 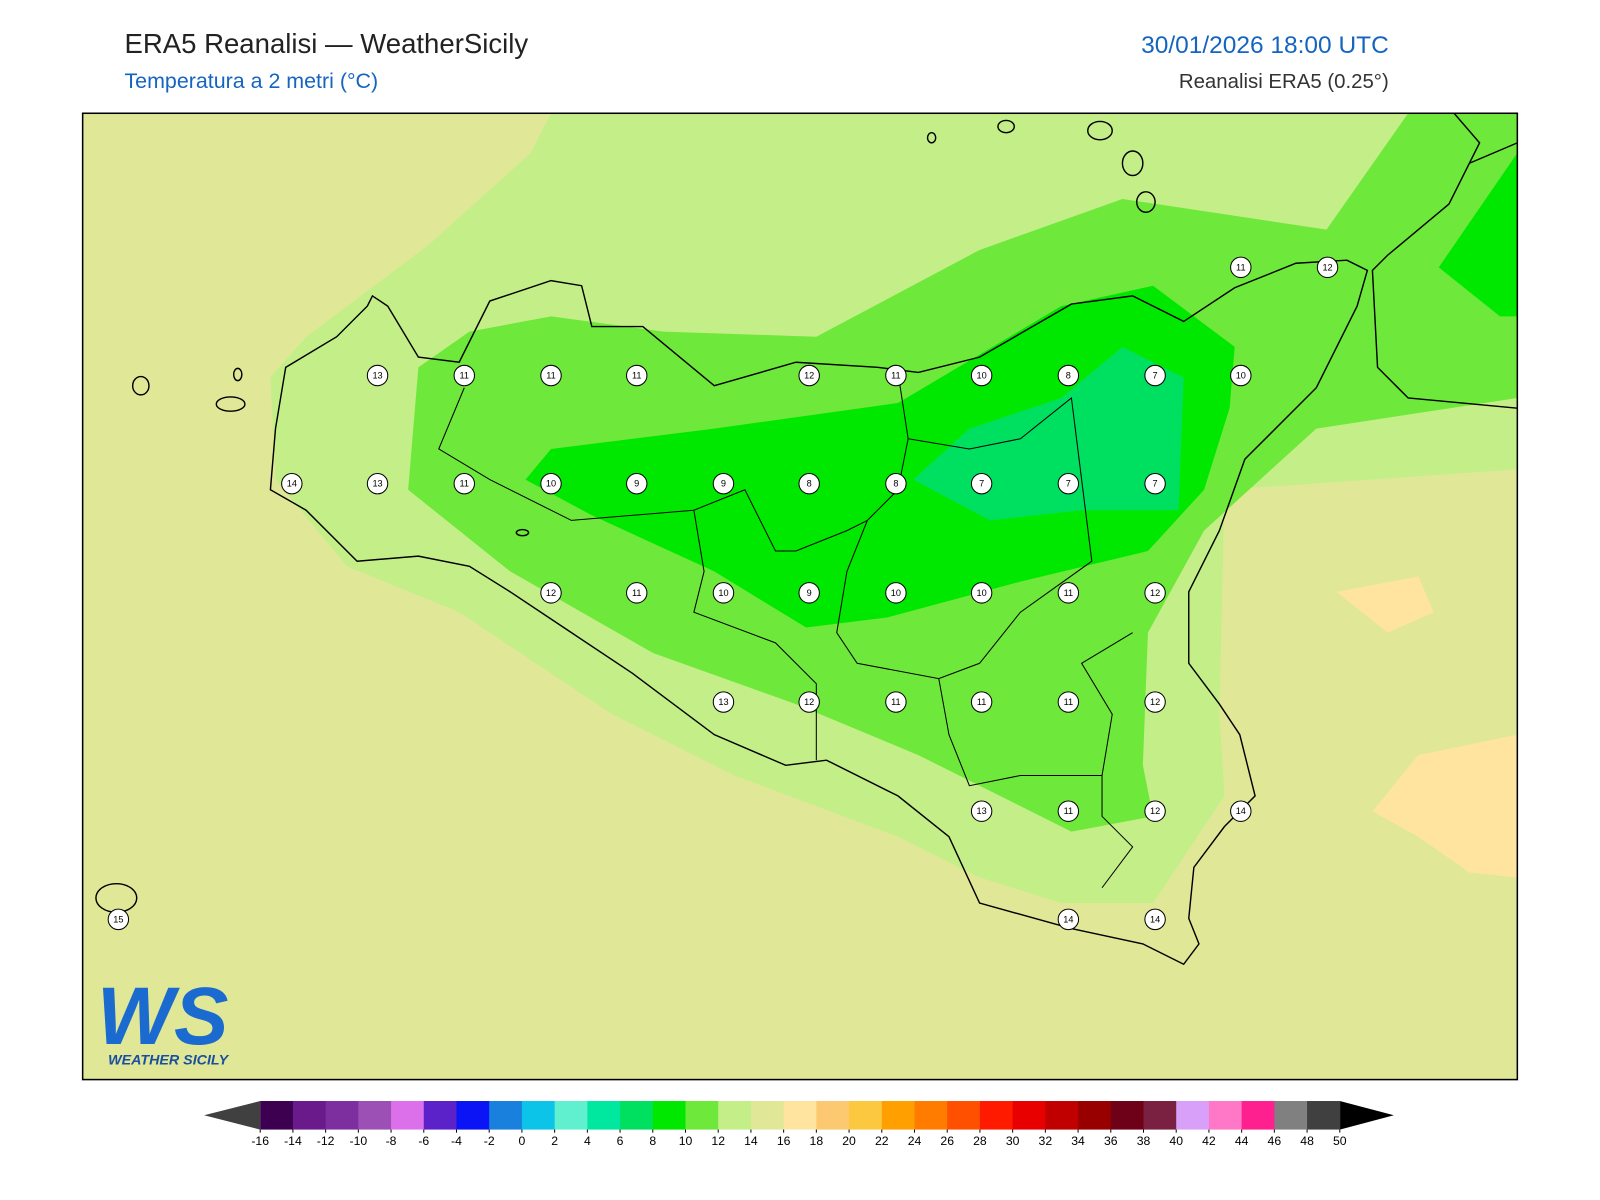 What do you see at coordinates (849, 1141) in the screenshot?
I see `colorbar-tick-label: 20` at bounding box center [849, 1141].